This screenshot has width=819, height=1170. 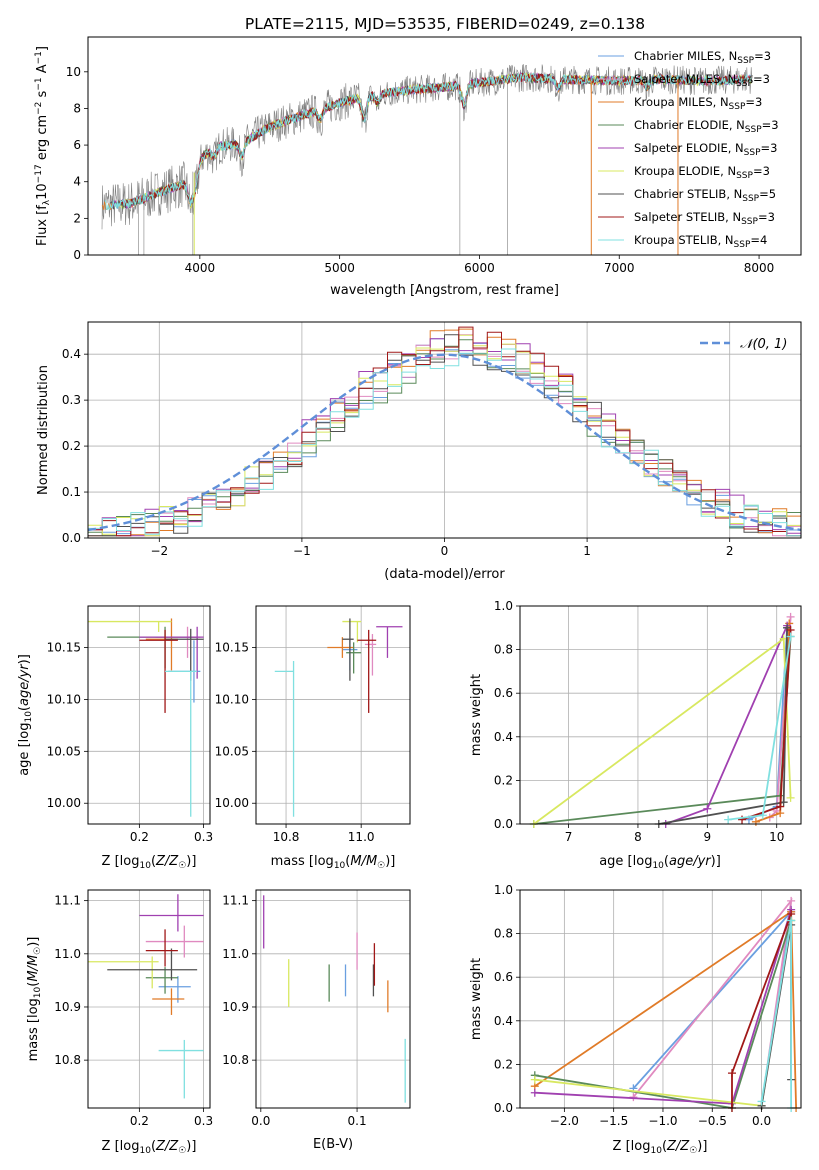 I want to click on gaussian-curve, so click(x=444, y=442).